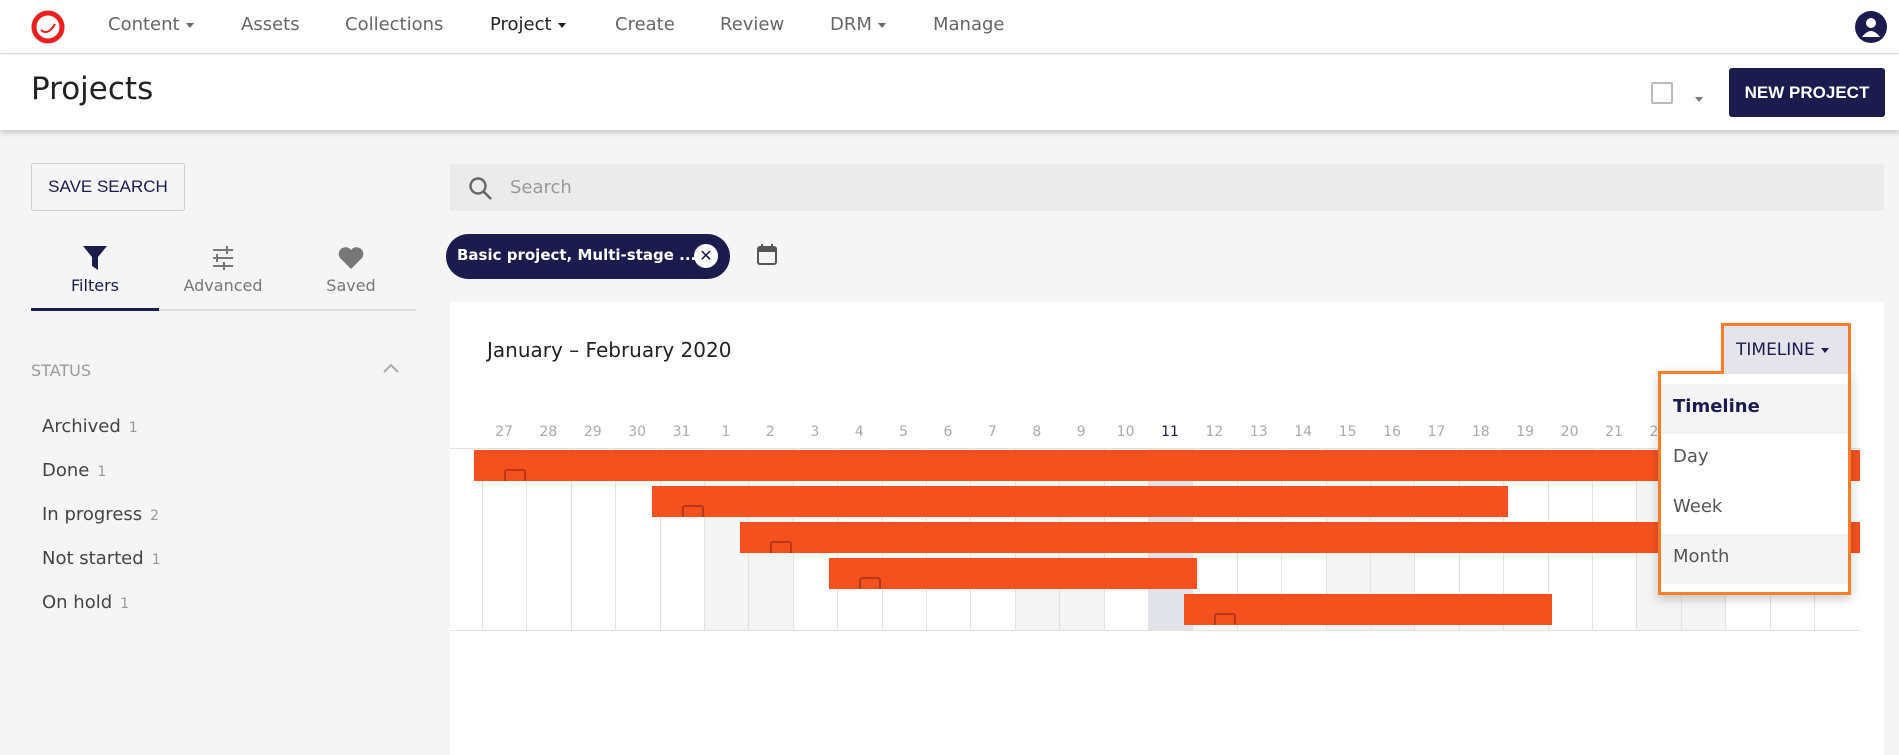  What do you see at coordinates (1258, 432) in the screenshot?
I see `day-label: 13` at bounding box center [1258, 432].